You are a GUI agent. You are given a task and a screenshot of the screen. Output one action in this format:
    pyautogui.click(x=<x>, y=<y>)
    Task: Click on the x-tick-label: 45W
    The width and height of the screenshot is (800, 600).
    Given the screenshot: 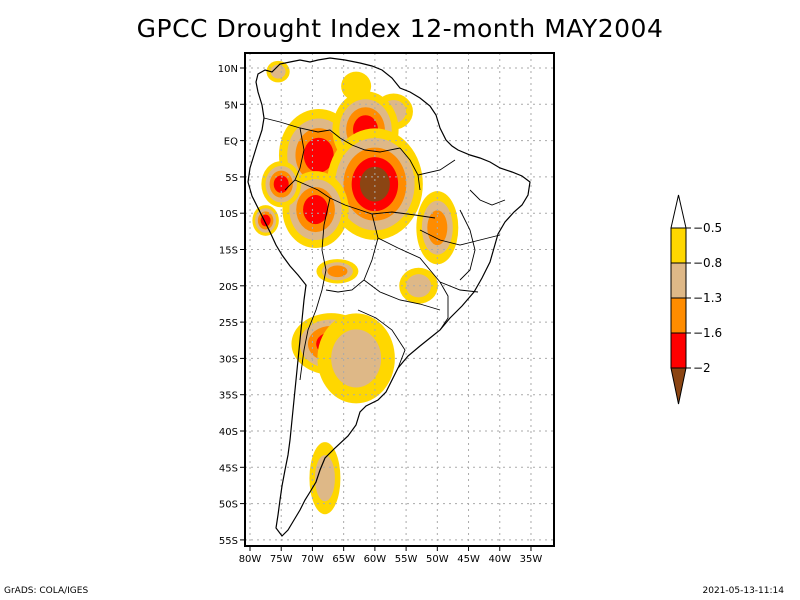 What is the action you would take?
    pyautogui.click(x=468, y=559)
    